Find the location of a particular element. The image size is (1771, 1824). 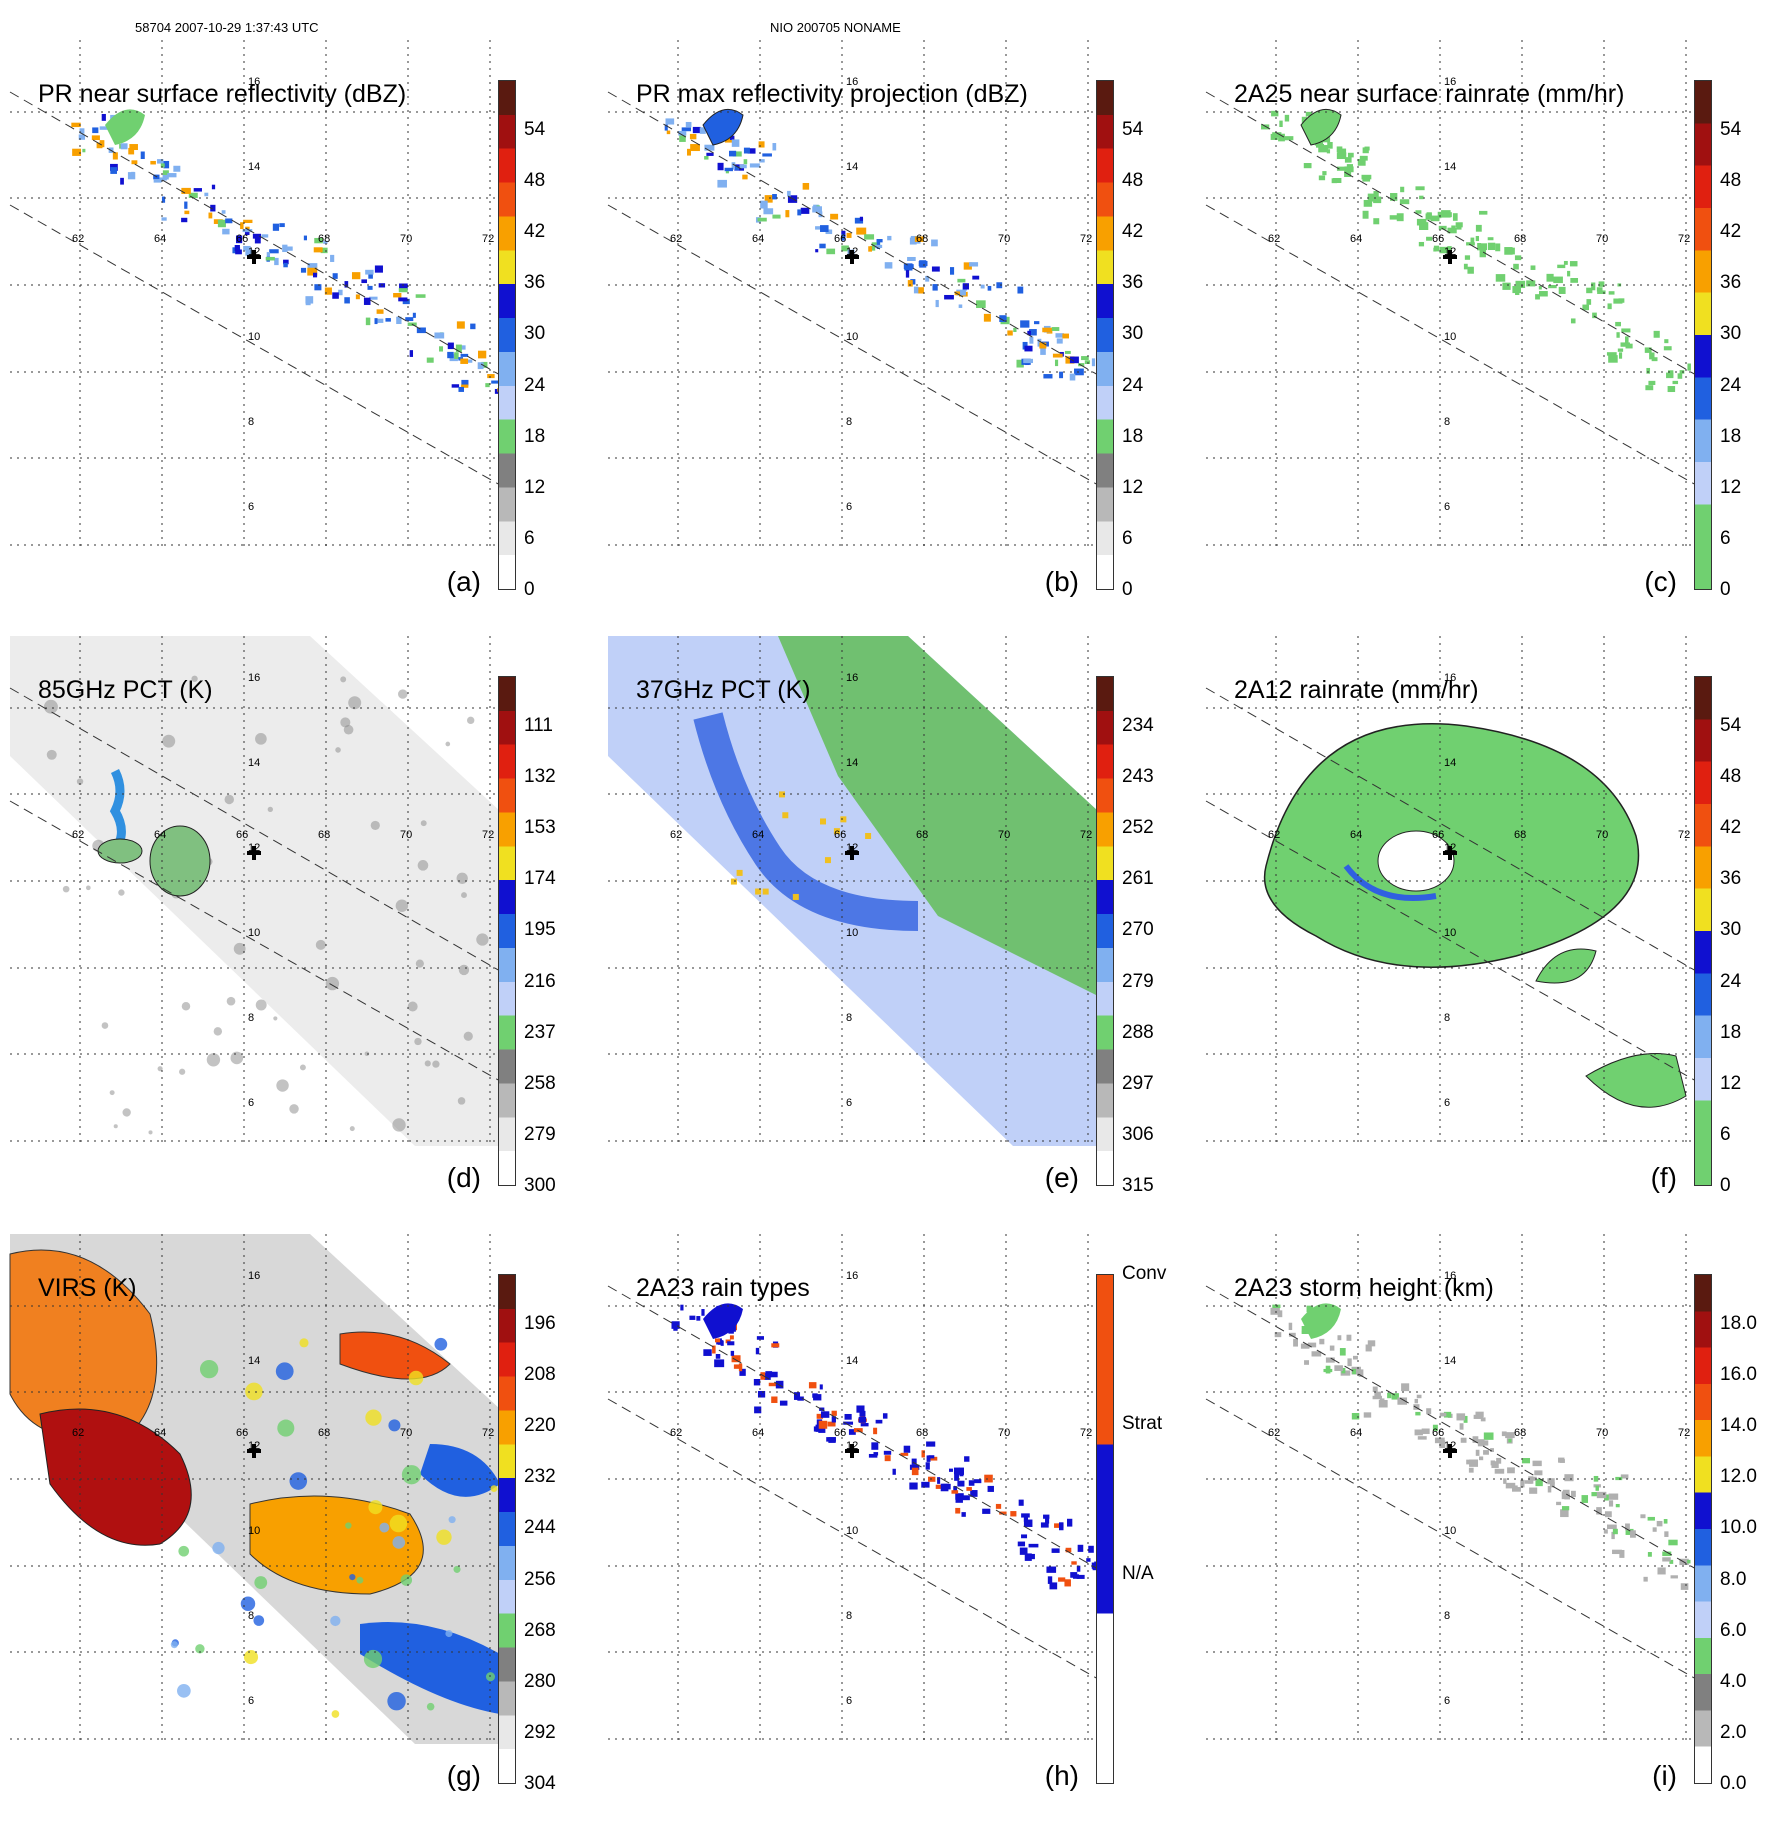

colorbar-tick: 304 is located at coordinates (540, 1784).